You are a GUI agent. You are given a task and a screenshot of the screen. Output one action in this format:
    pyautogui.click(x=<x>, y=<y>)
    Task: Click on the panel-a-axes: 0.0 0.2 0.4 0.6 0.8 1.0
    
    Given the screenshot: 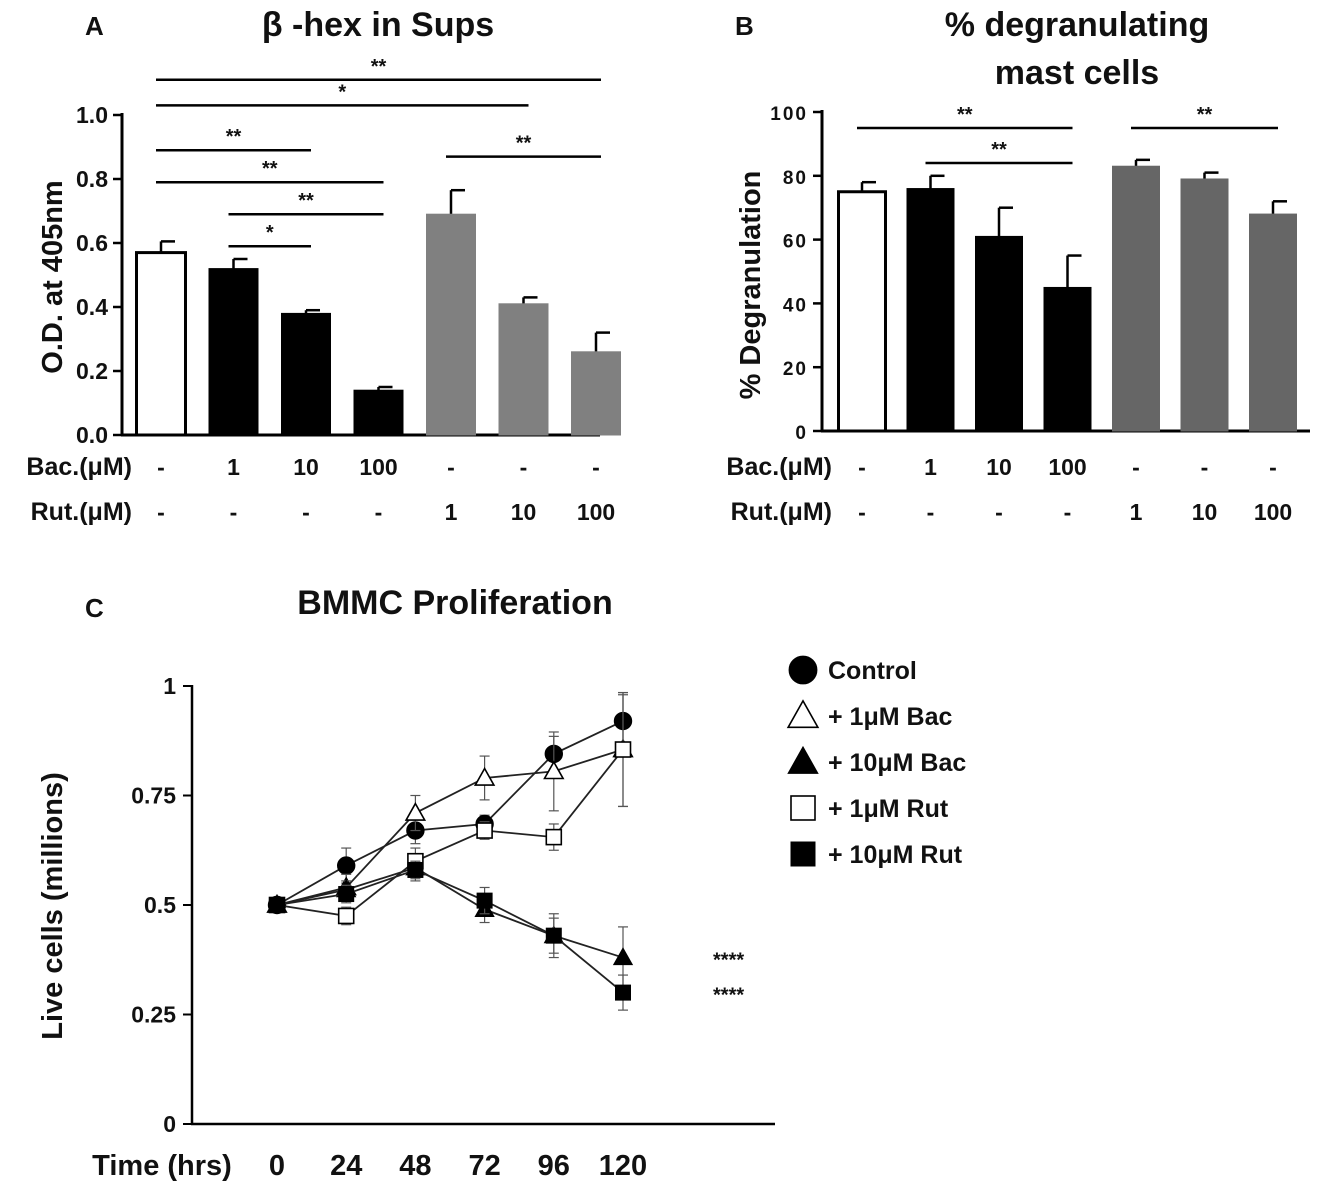 What is the action you would take?
    pyautogui.click(x=338, y=275)
    